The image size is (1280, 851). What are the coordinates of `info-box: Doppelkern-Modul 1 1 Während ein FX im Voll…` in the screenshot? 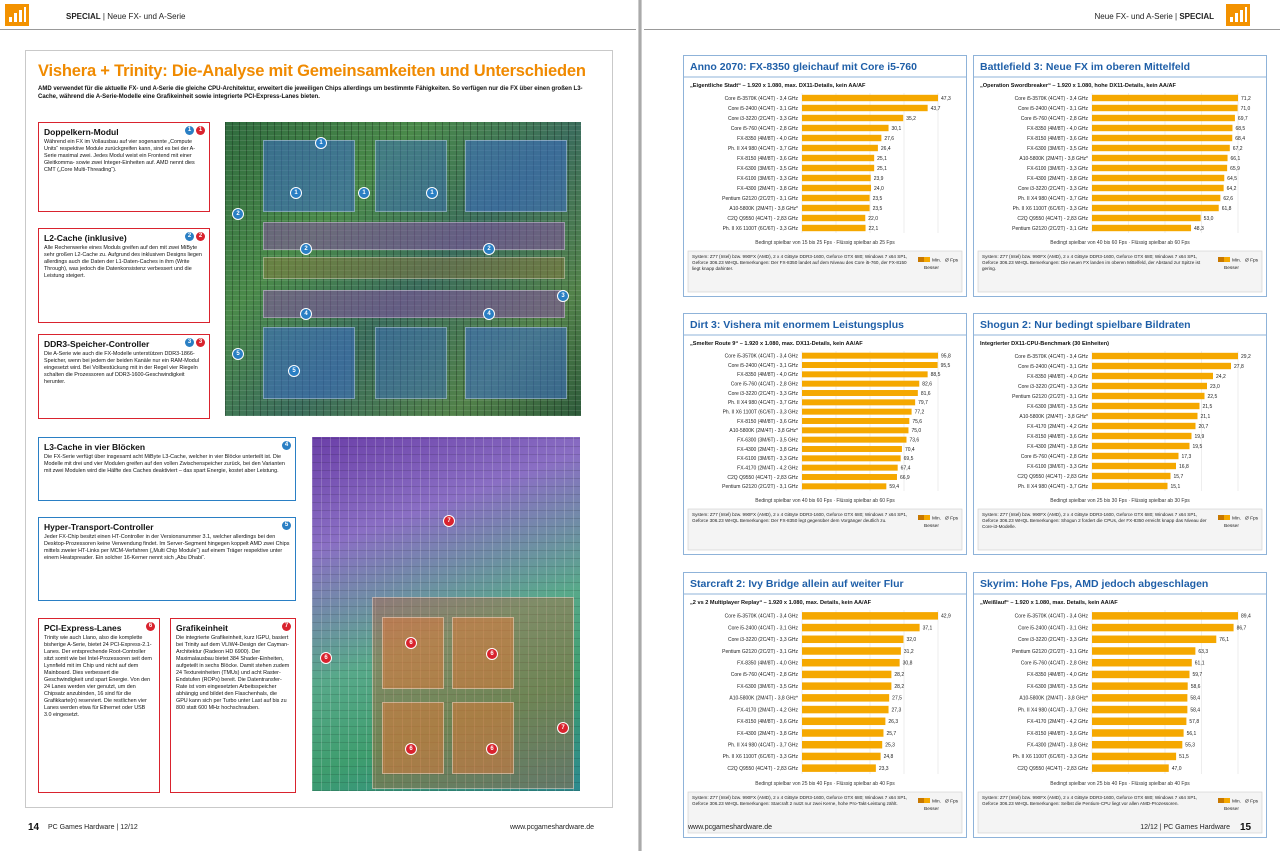 It's located at (124, 167).